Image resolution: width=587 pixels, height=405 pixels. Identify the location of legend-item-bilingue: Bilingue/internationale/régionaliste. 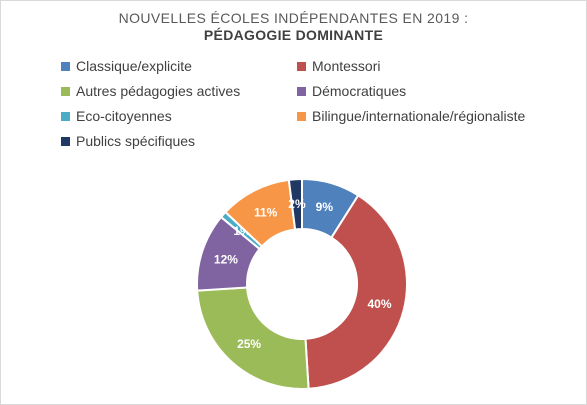
(411, 116).